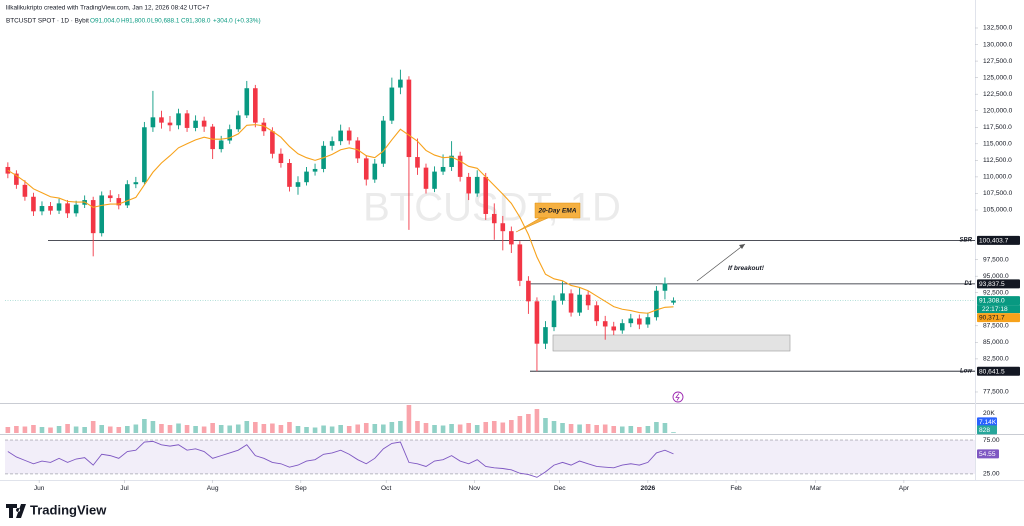 The image size is (1024, 526). What do you see at coordinates (991, 474) in the screenshot?
I see `rsi-tick-label: 25.00` at bounding box center [991, 474].